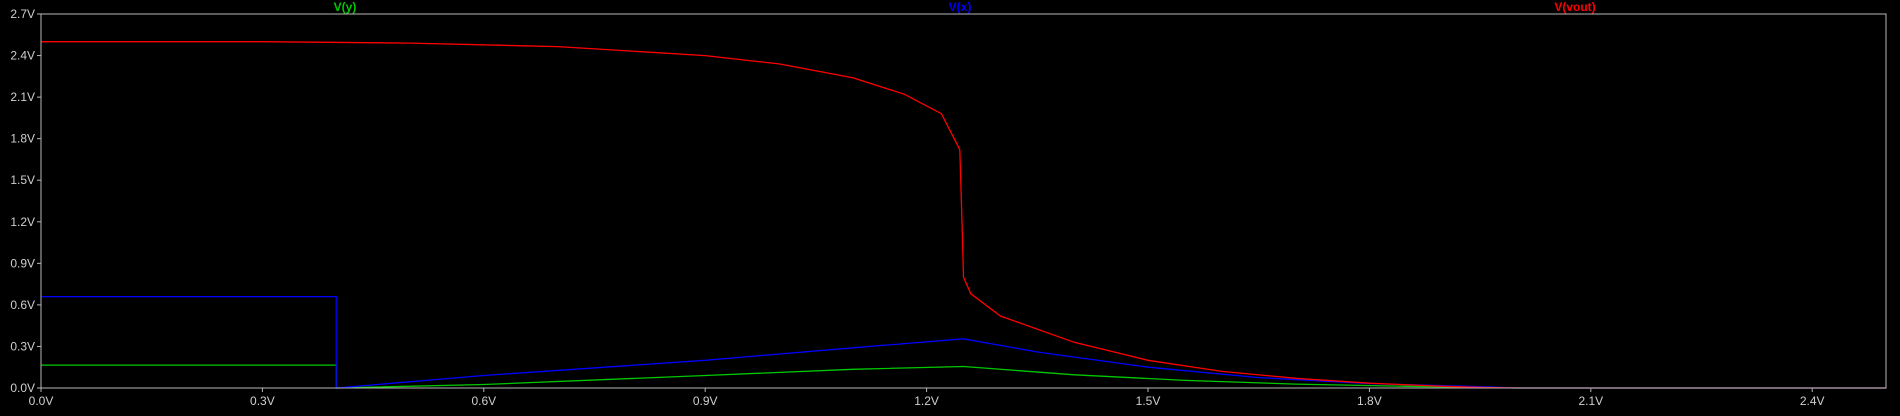  Describe the element at coordinates (1574, 7) in the screenshot. I see `legend-label-v-vout: V(vout)` at that location.